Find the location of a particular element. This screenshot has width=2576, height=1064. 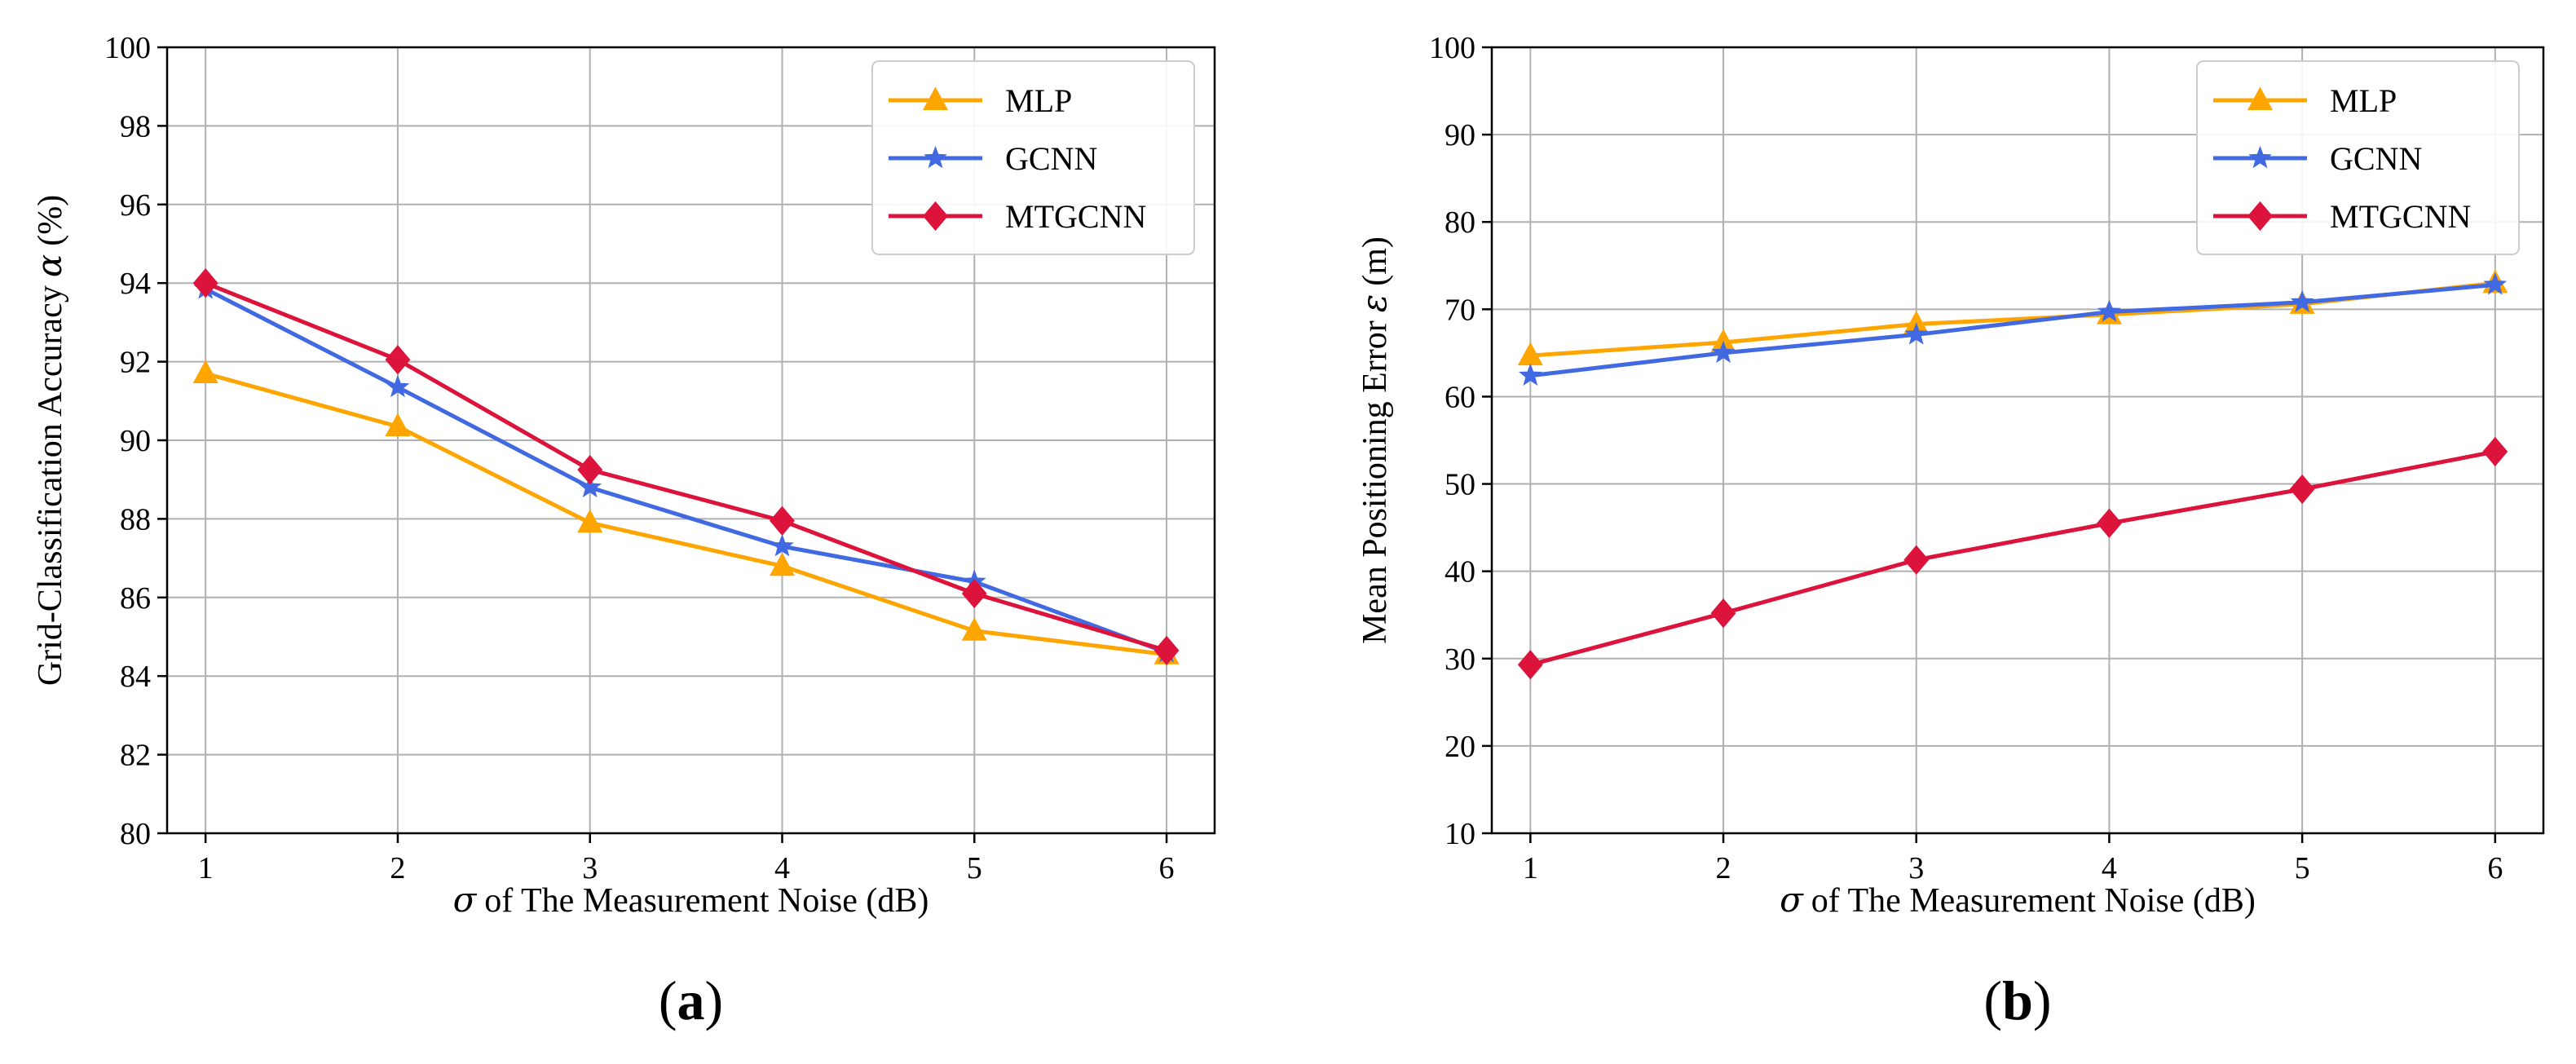

legend-label: MTGCNN is located at coordinates (1075, 216).